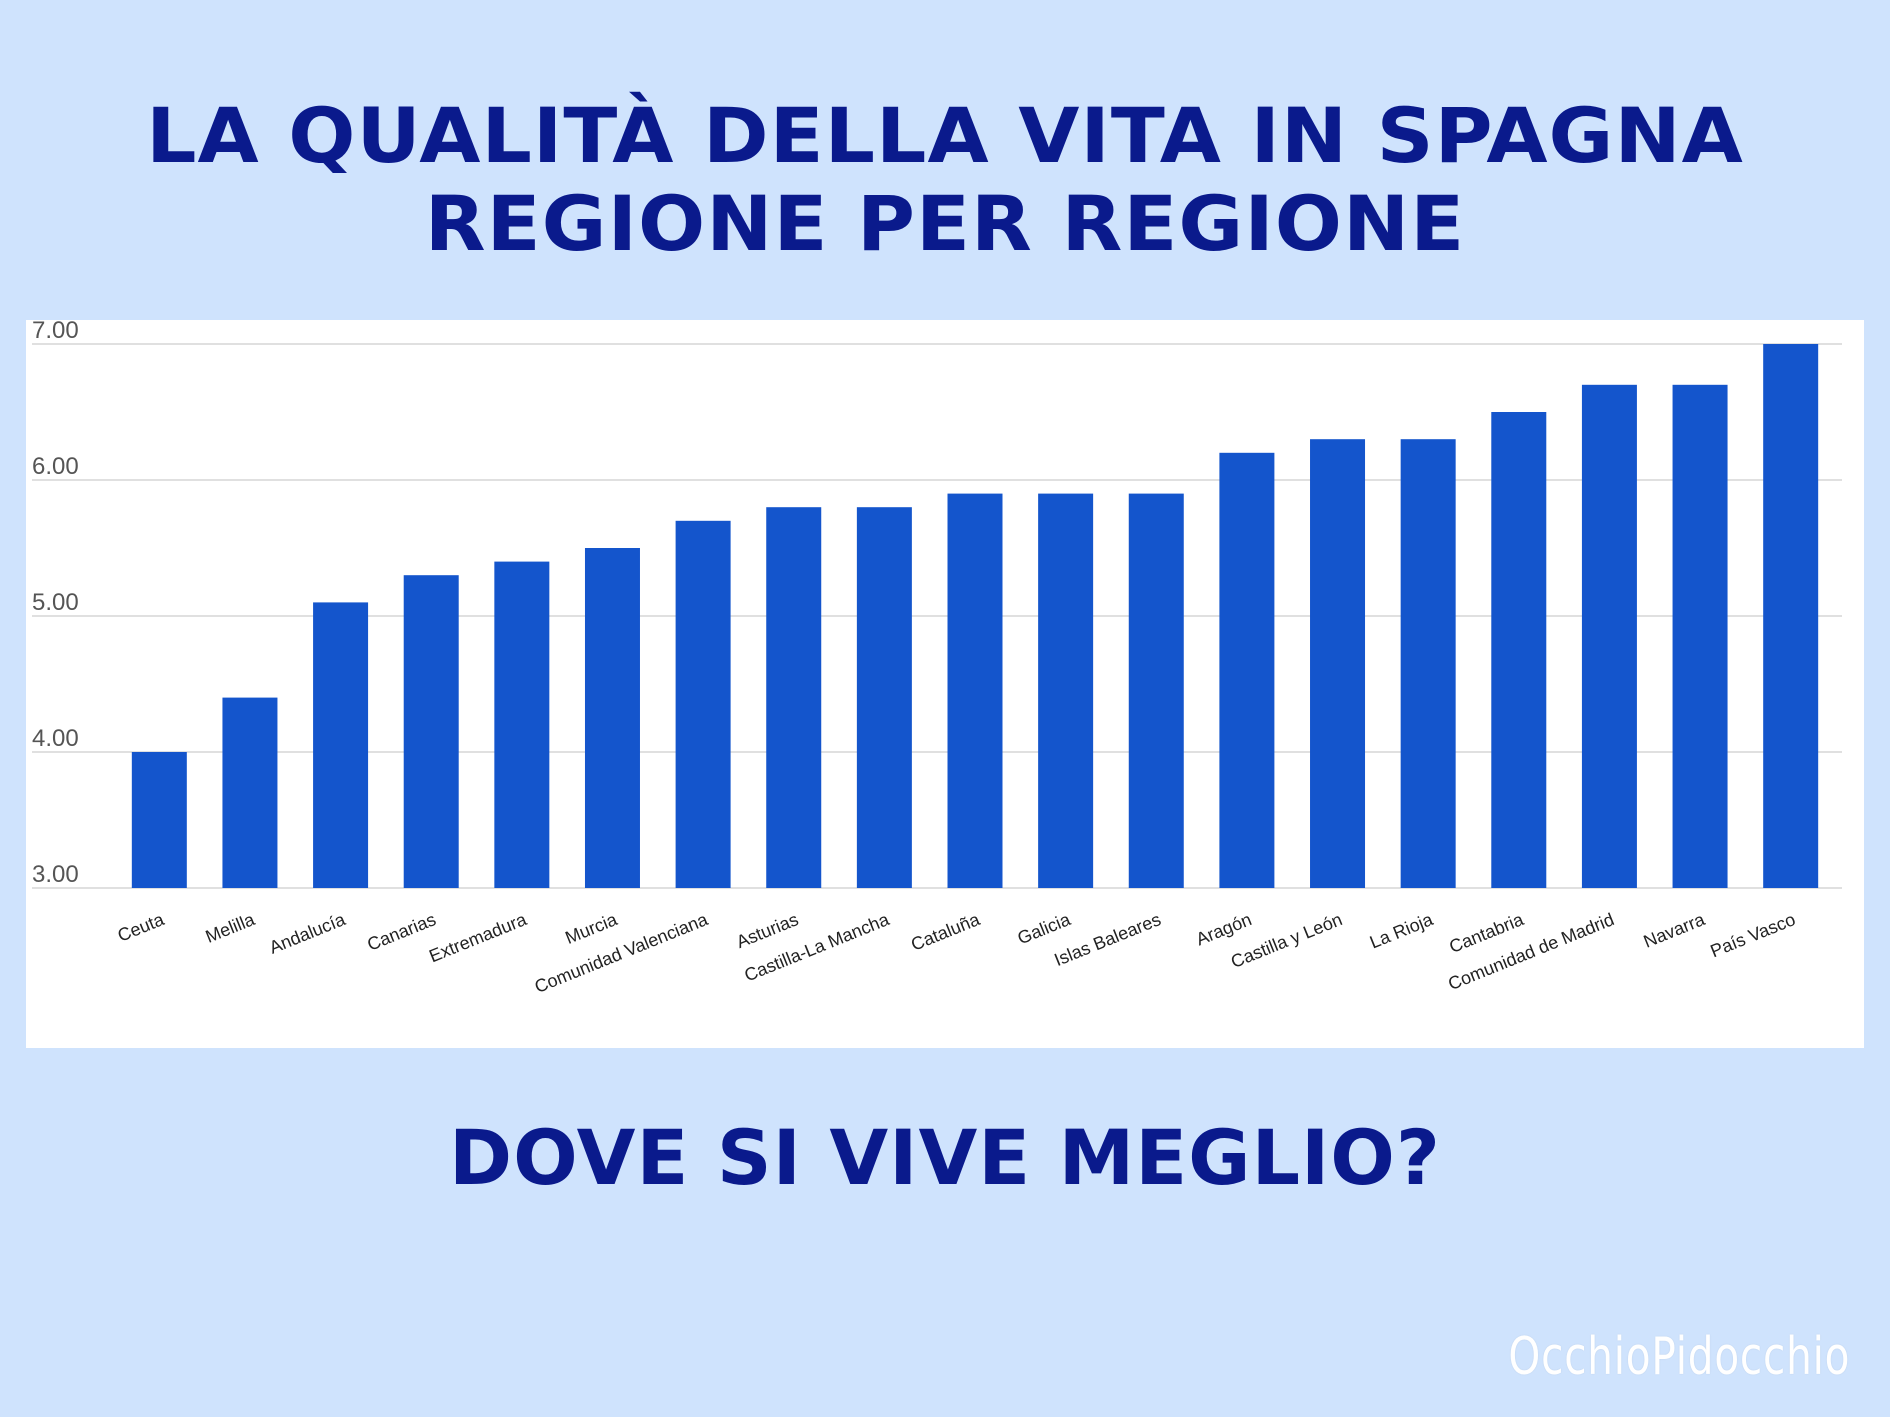  Describe the element at coordinates (945, 135) in the screenshot. I see `title-line-1: LA QUALITÀ DELLA VITA IN SPAGNA` at that location.